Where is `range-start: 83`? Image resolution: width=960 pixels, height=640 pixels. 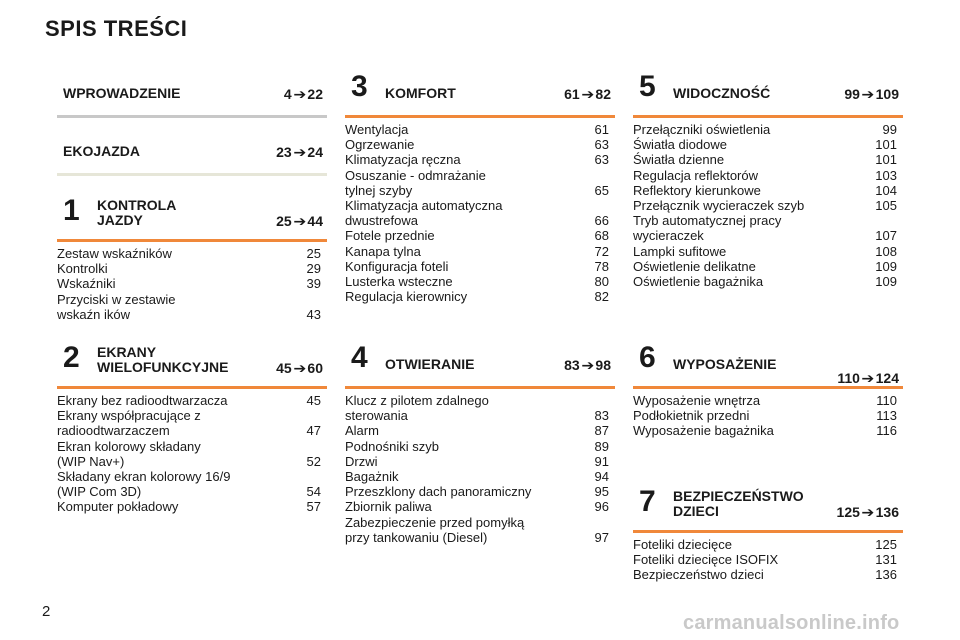 range-start: 83 is located at coordinates (572, 365).